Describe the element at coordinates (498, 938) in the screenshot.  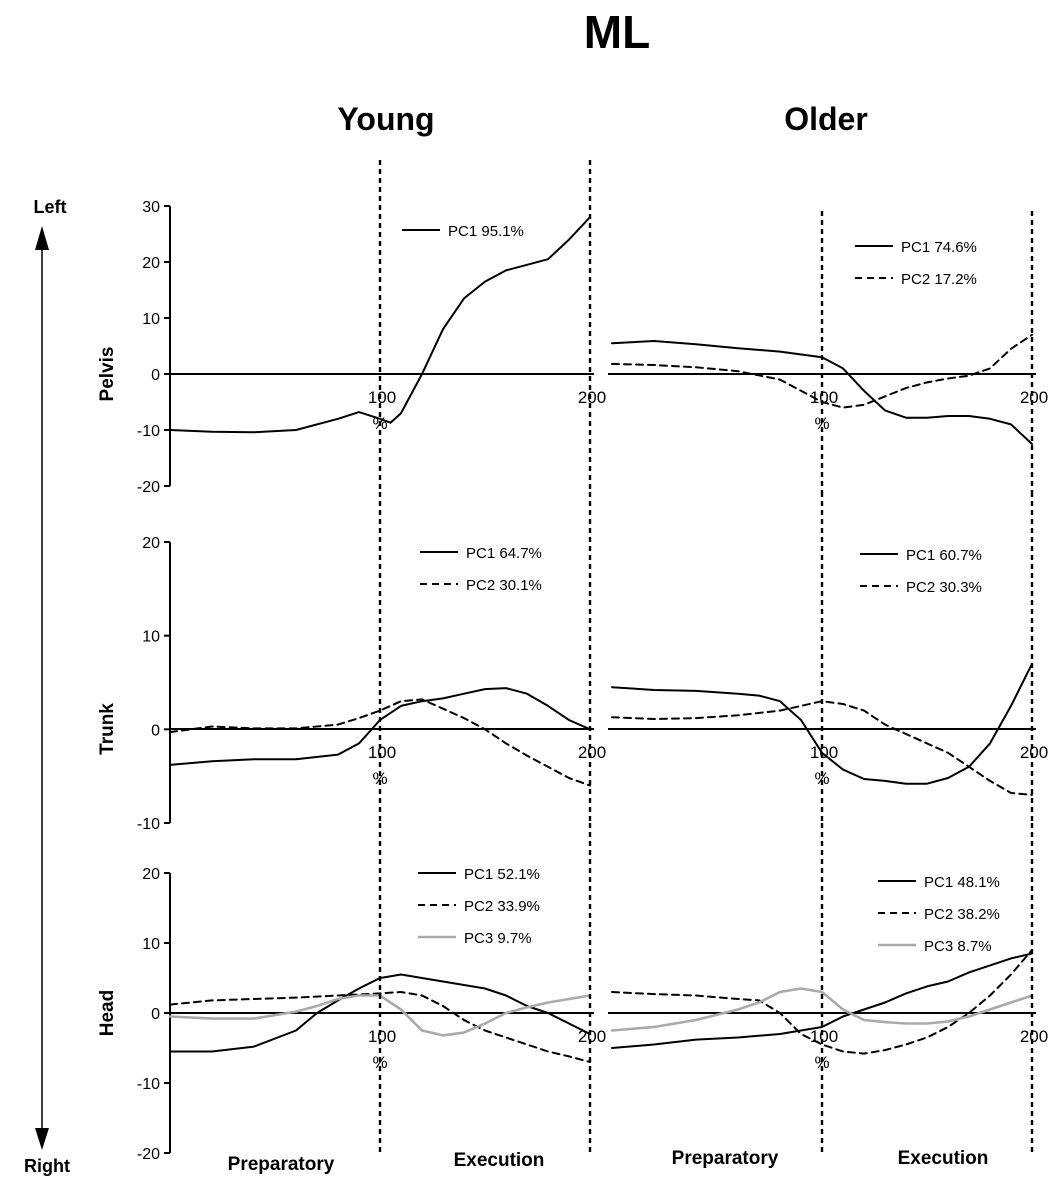
I see `legend-label-pc3-9-7: PC3 9.7%` at that location.